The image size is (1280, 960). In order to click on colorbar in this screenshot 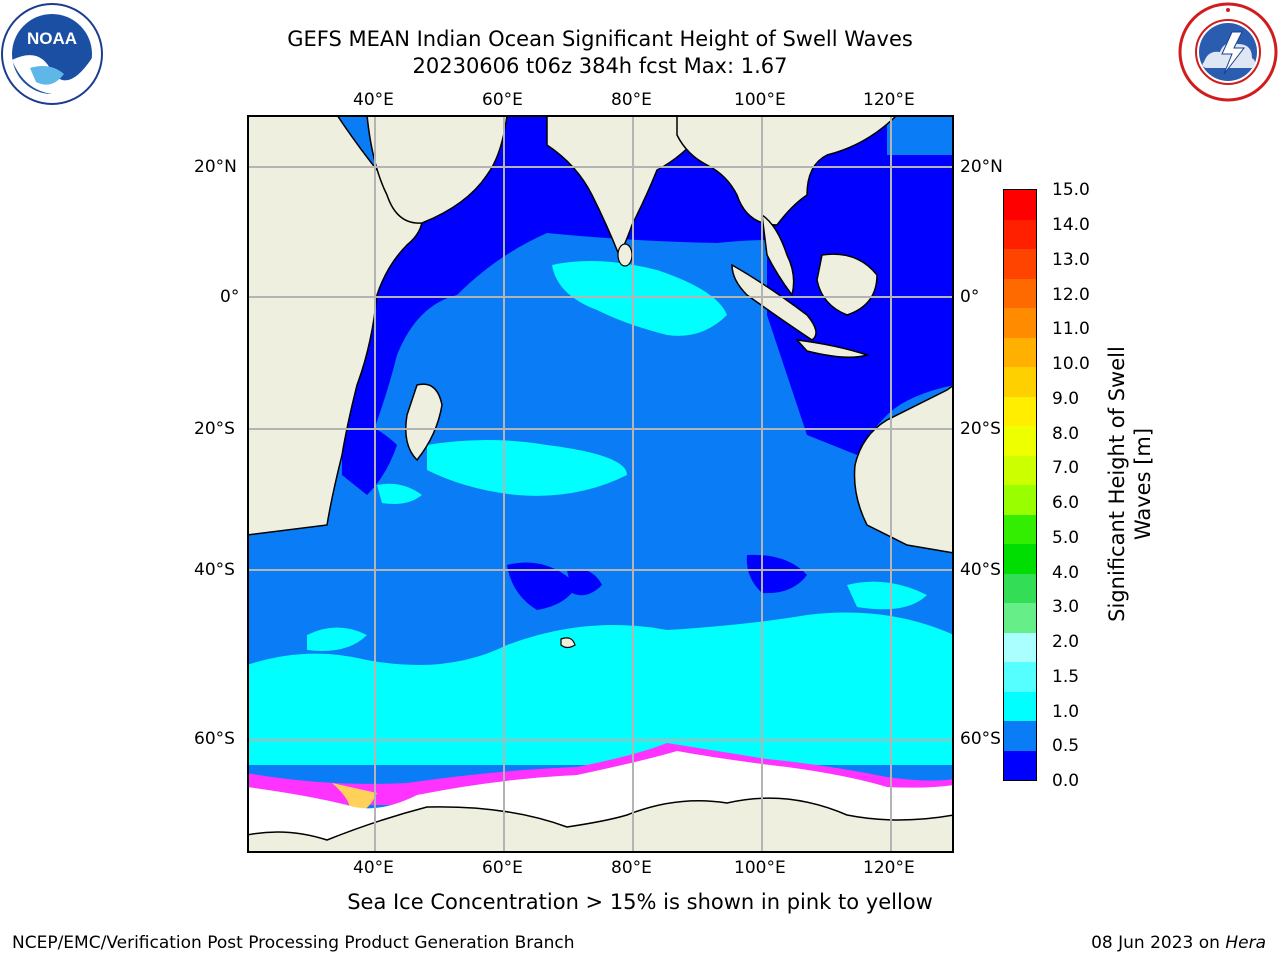, I will do `click(1020, 485)`.